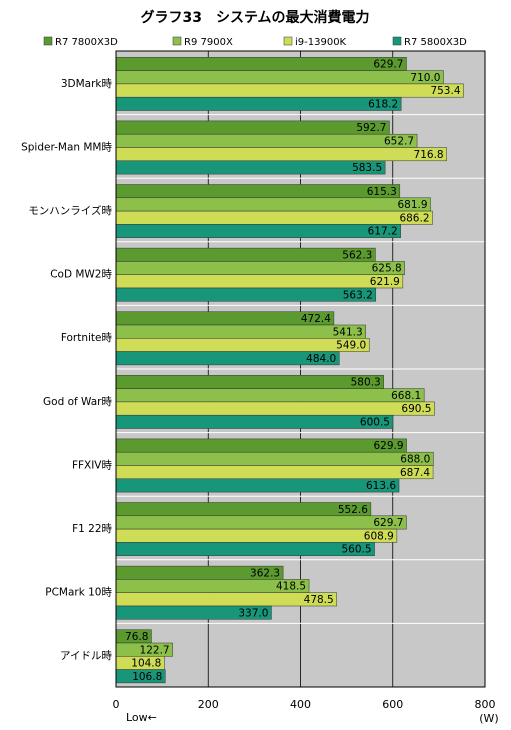 The width and height of the screenshot is (511, 730). I want to click on value-label: 618.2, so click(383, 105).